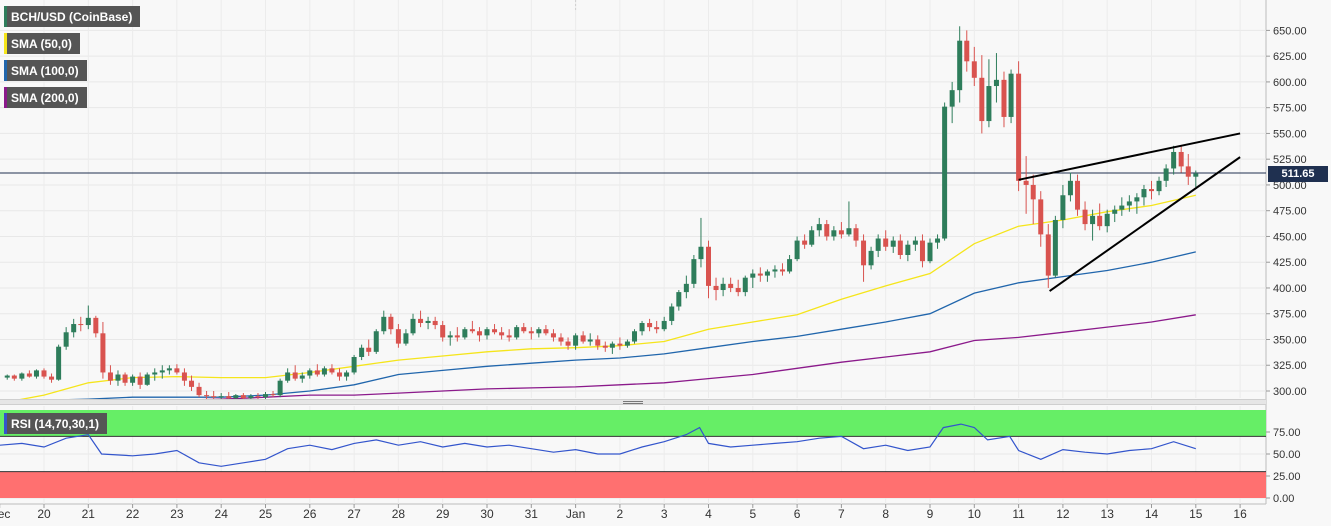 This screenshot has height=526, width=1331. I want to click on price-tick-label: 575.00, so click(1290, 109).